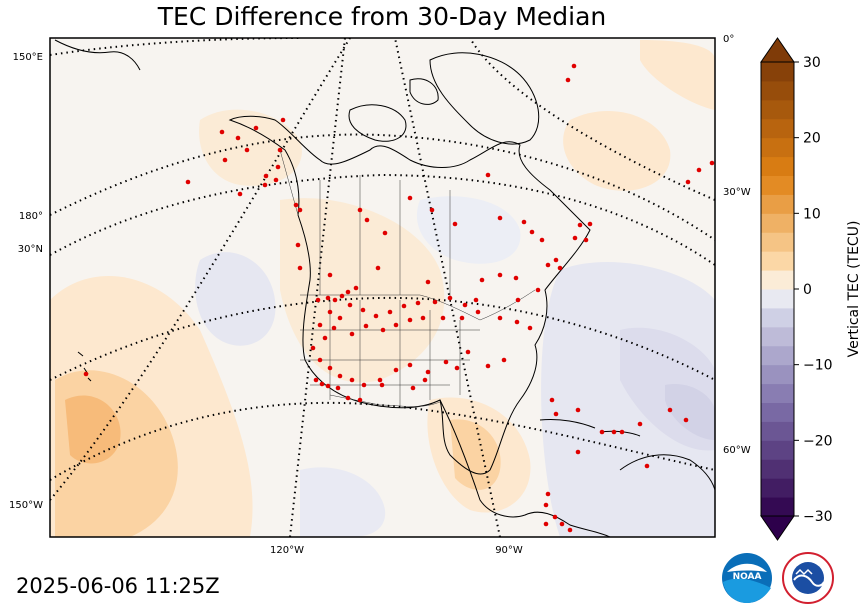 This screenshot has height=616, width=867. What do you see at coordinates (26, 505) in the screenshot?
I see `lon-label-150w: 150°W` at bounding box center [26, 505].